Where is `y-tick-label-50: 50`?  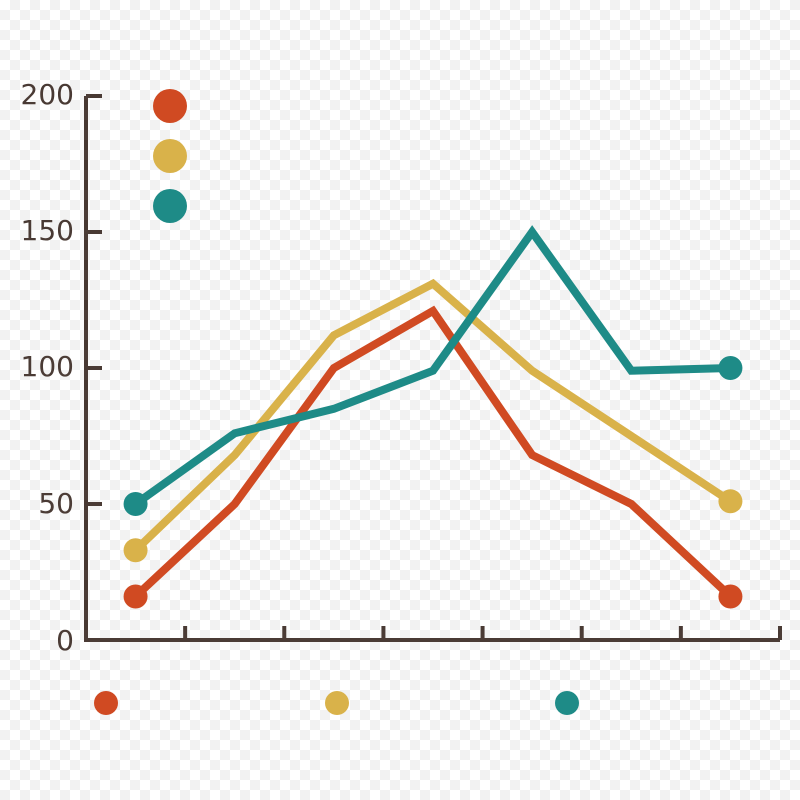 y-tick-label-50: 50 is located at coordinates (56, 503).